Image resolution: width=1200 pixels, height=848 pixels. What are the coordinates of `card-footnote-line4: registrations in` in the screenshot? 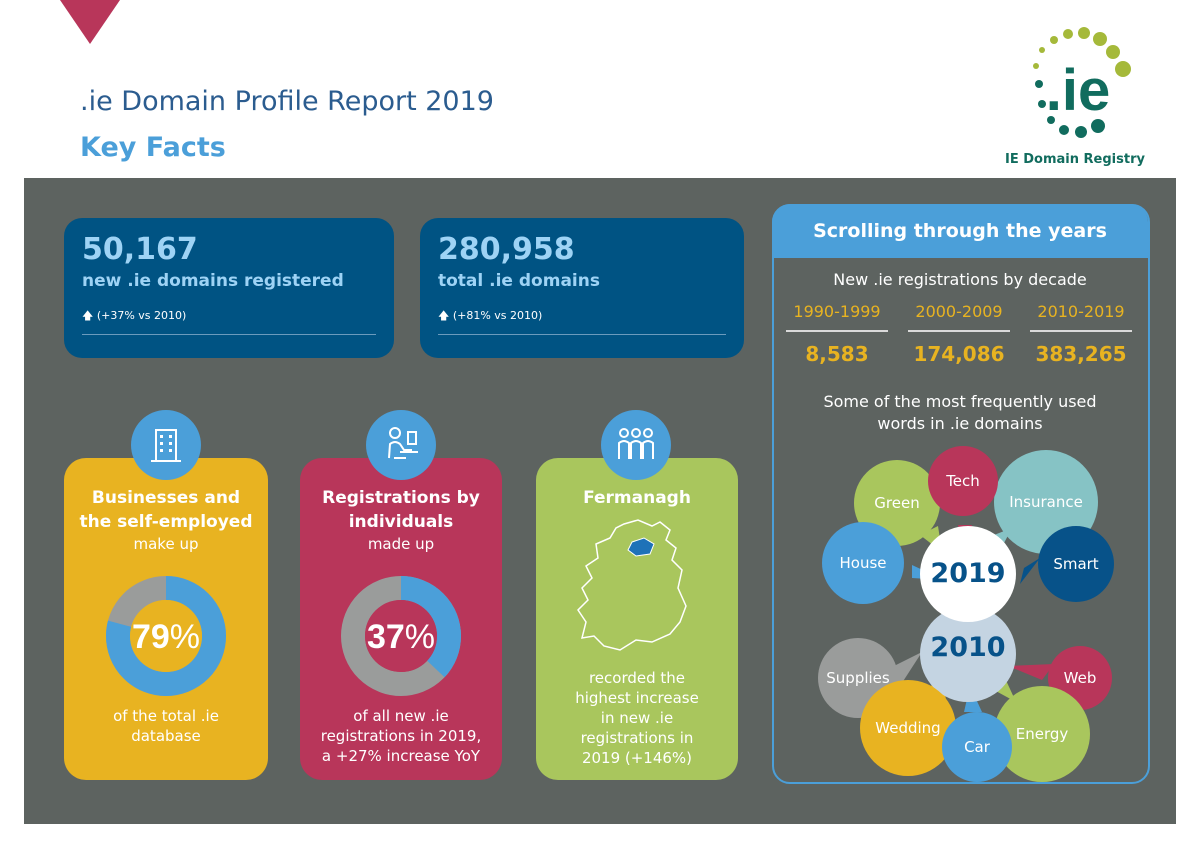 It's located at (637, 738).